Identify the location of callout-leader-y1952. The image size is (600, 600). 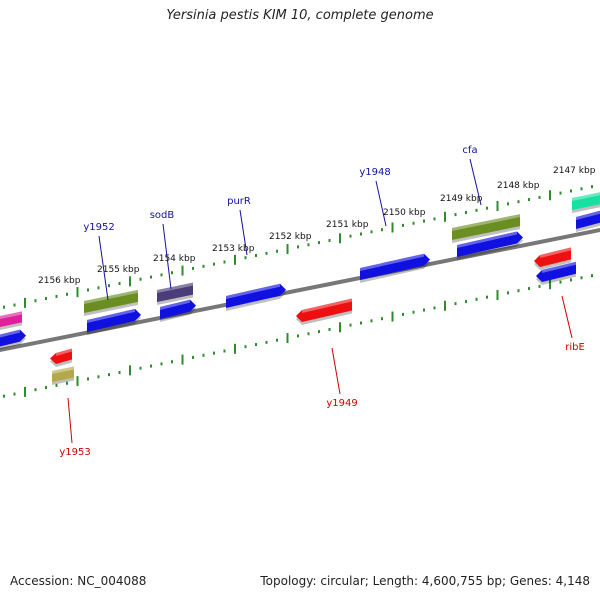
(103, 268).